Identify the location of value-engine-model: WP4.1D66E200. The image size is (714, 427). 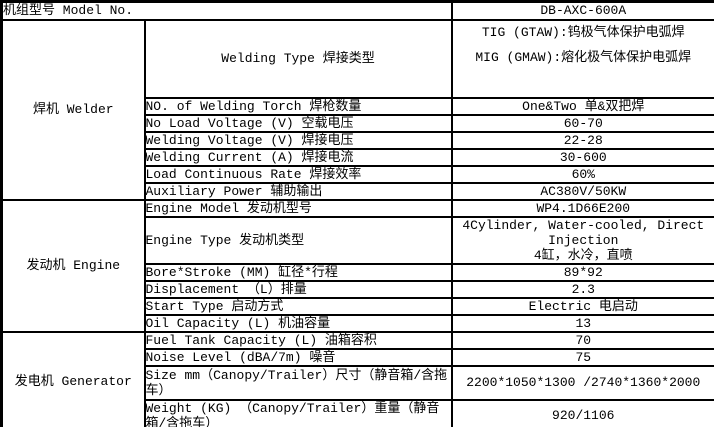
(582, 208).